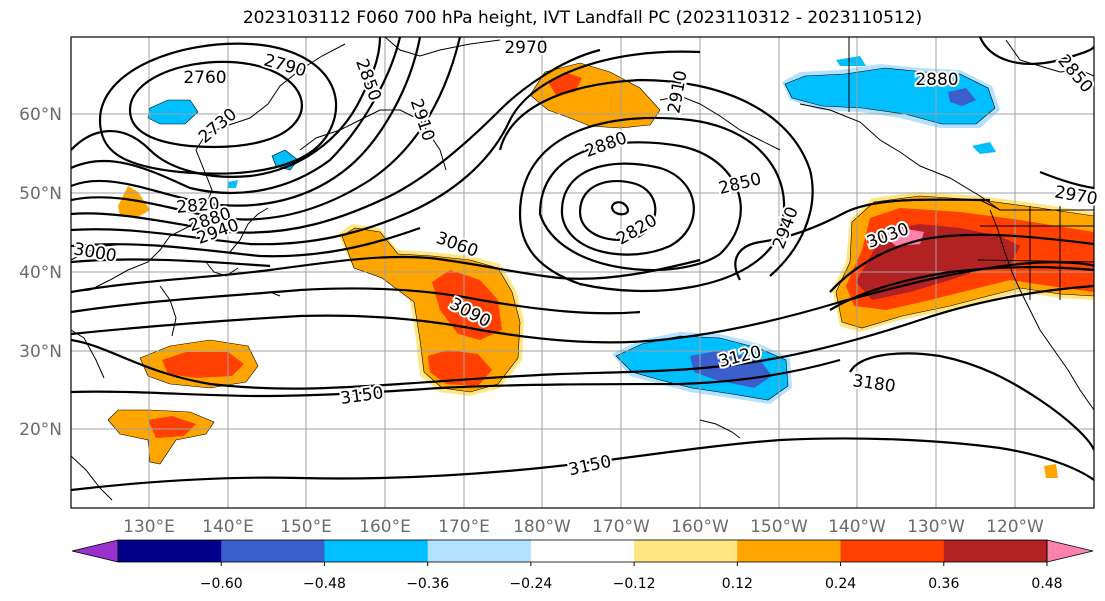  I want to click on shade-alaska-small-blue, so click(984, 148).